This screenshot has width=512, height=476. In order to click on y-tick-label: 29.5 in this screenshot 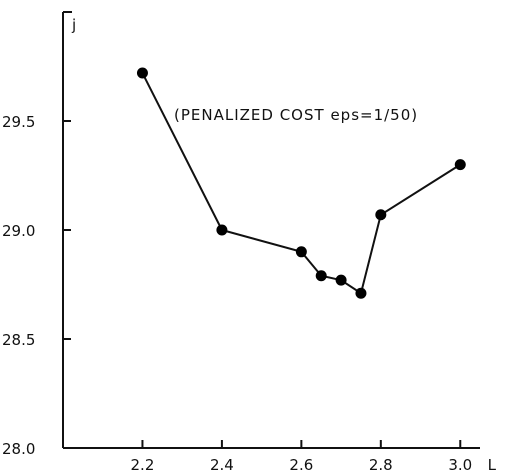, I will do `click(18, 122)`.